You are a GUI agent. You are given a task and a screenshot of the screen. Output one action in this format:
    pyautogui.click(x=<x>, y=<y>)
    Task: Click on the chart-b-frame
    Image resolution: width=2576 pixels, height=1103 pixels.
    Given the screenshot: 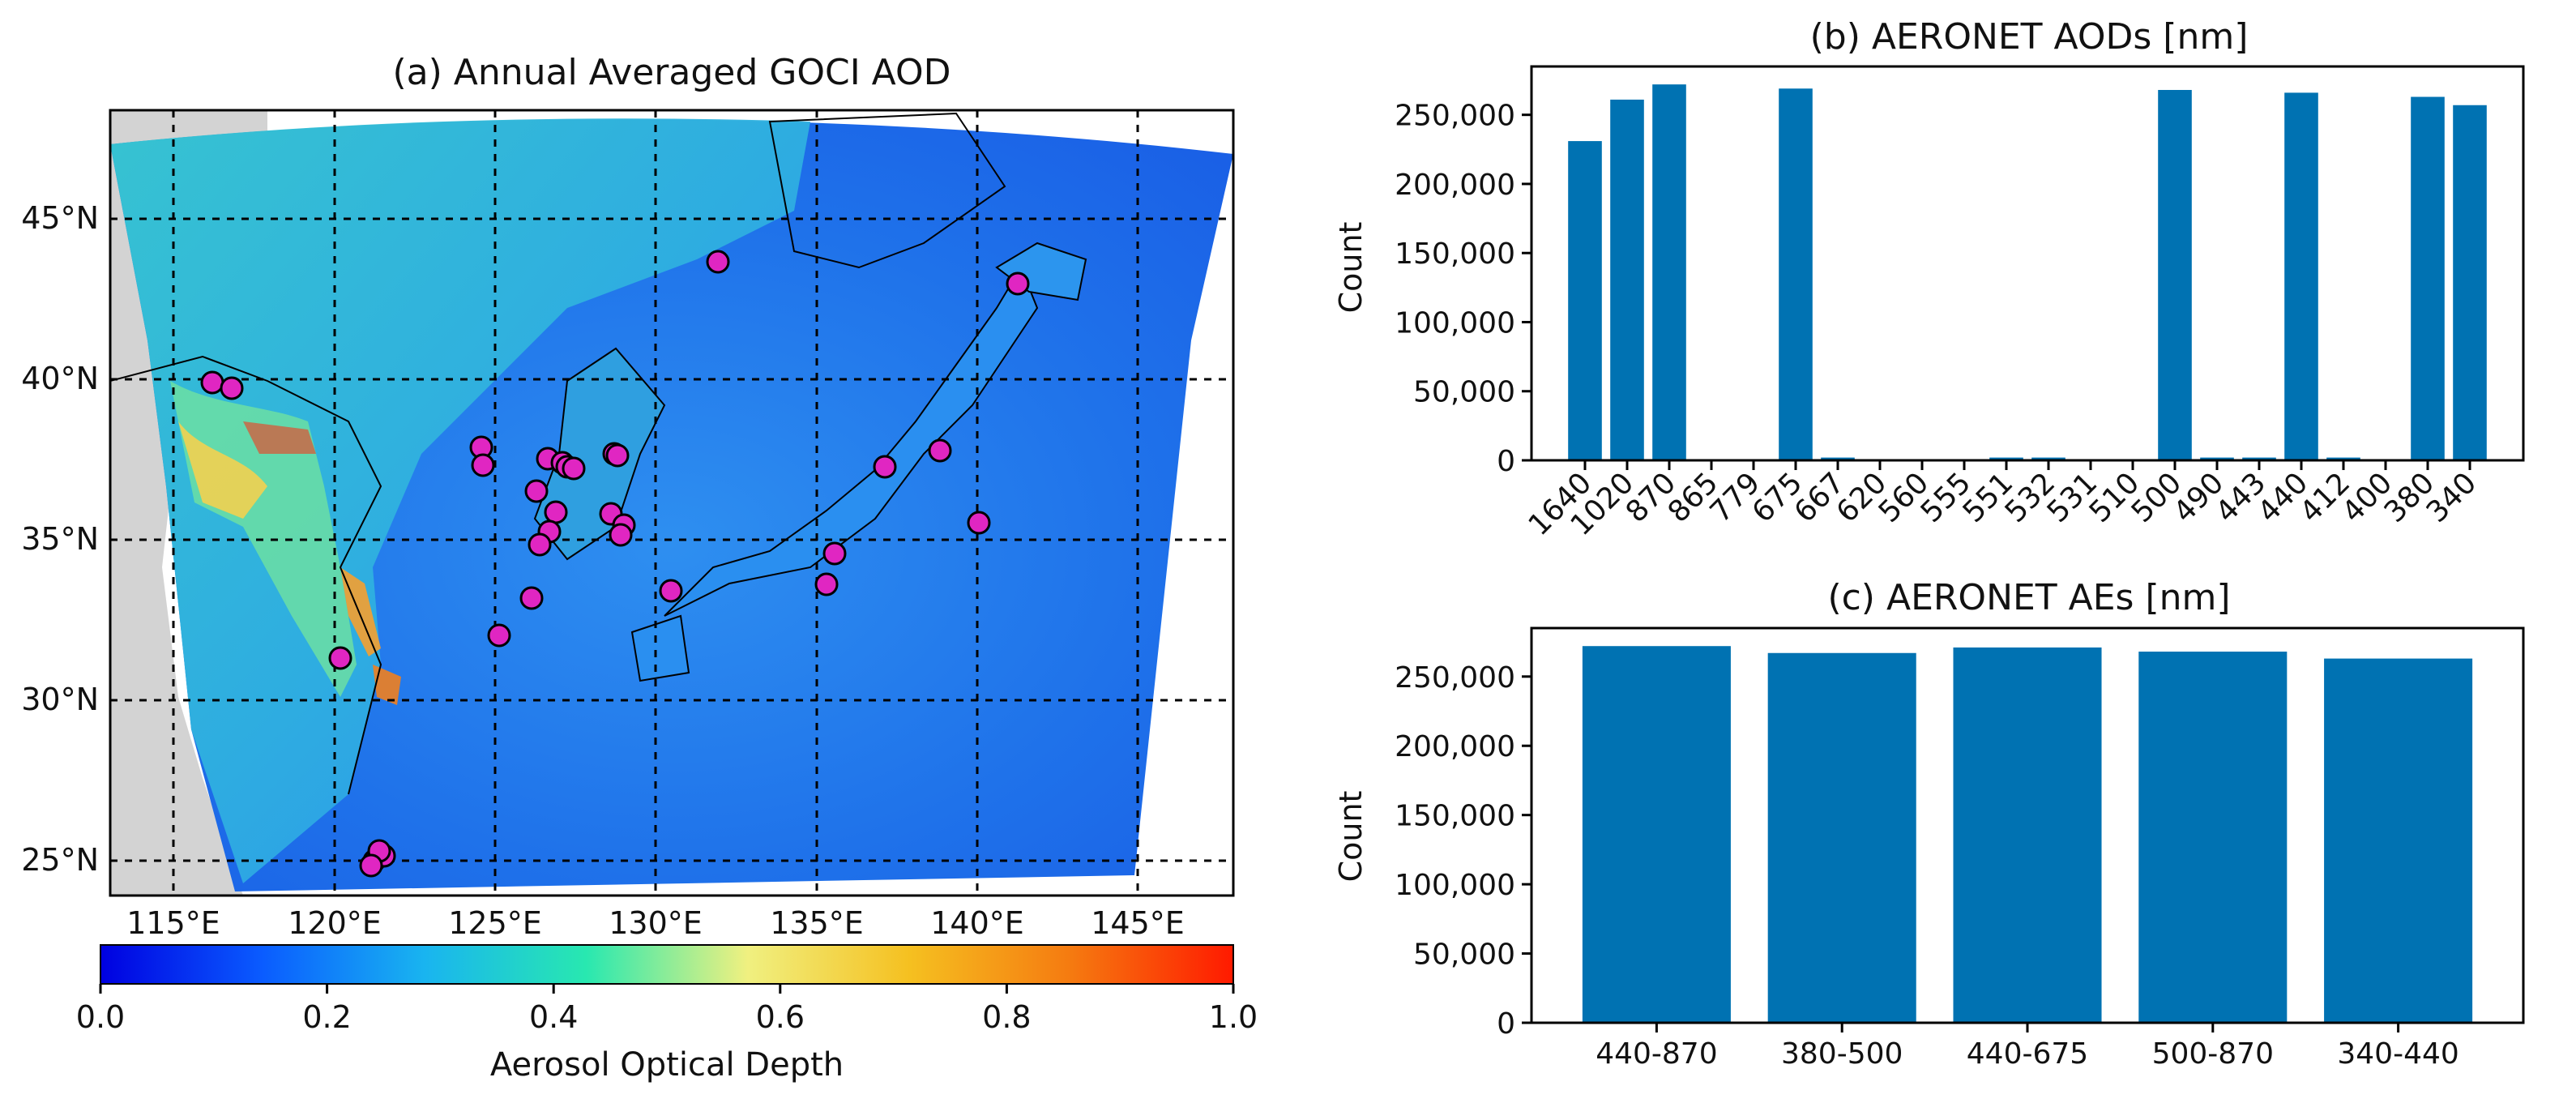 What is the action you would take?
    pyautogui.click(x=2027, y=263)
    